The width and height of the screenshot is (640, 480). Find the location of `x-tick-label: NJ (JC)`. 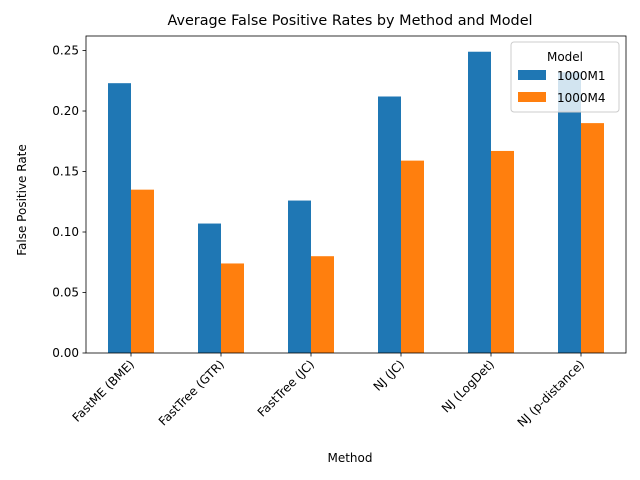

x-tick-label: NJ (JC) is located at coordinates (389, 375).